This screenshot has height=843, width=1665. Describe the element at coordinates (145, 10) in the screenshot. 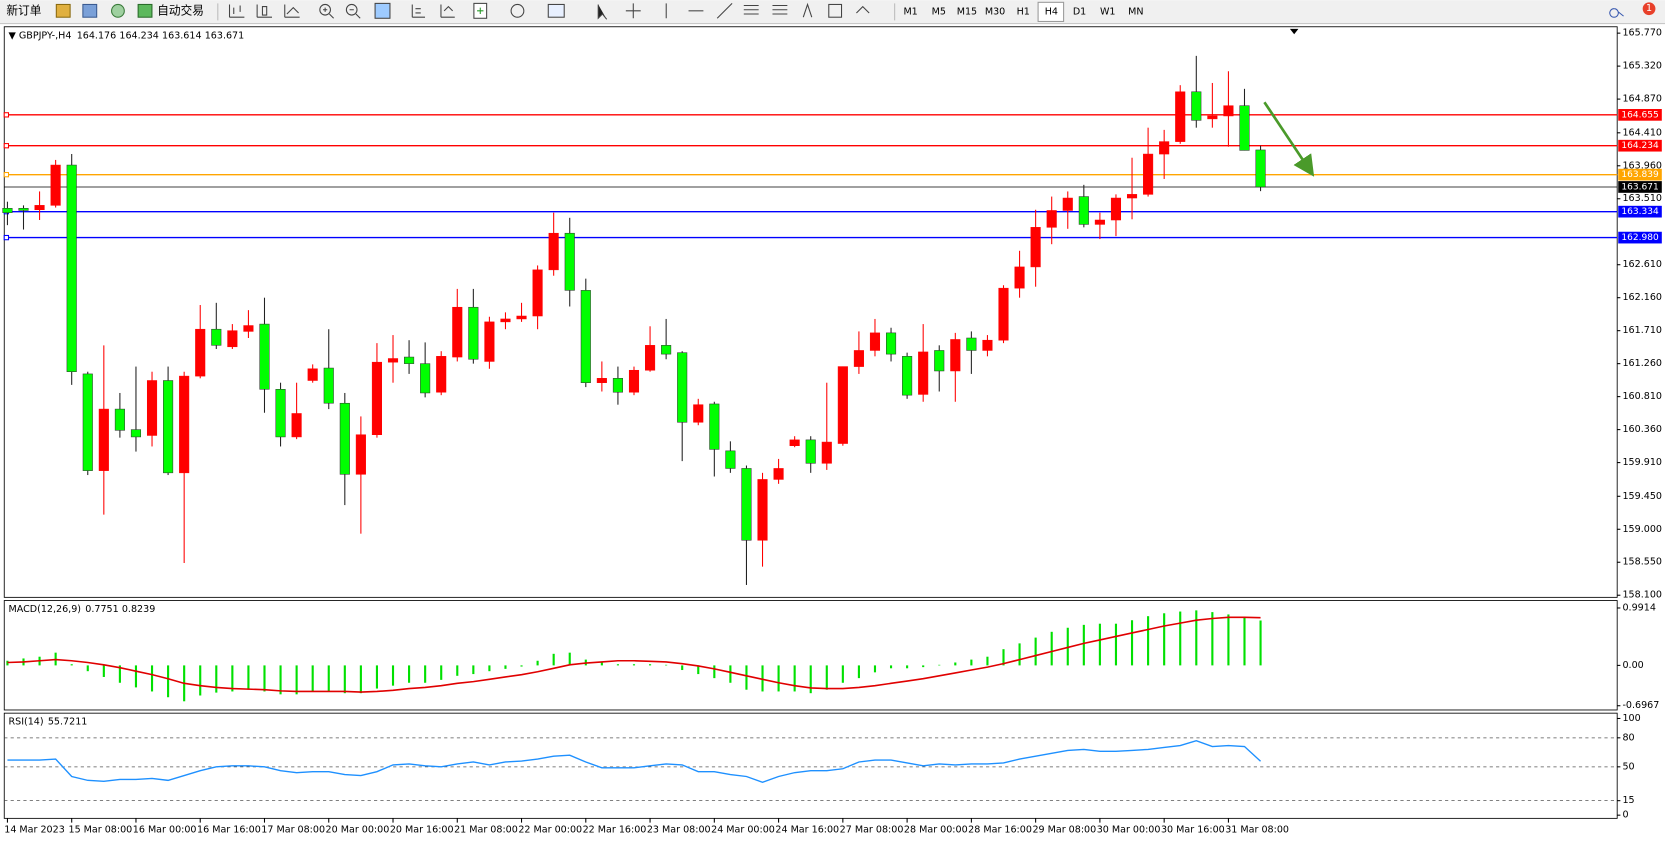

I see `auto-trading-icon` at that location.